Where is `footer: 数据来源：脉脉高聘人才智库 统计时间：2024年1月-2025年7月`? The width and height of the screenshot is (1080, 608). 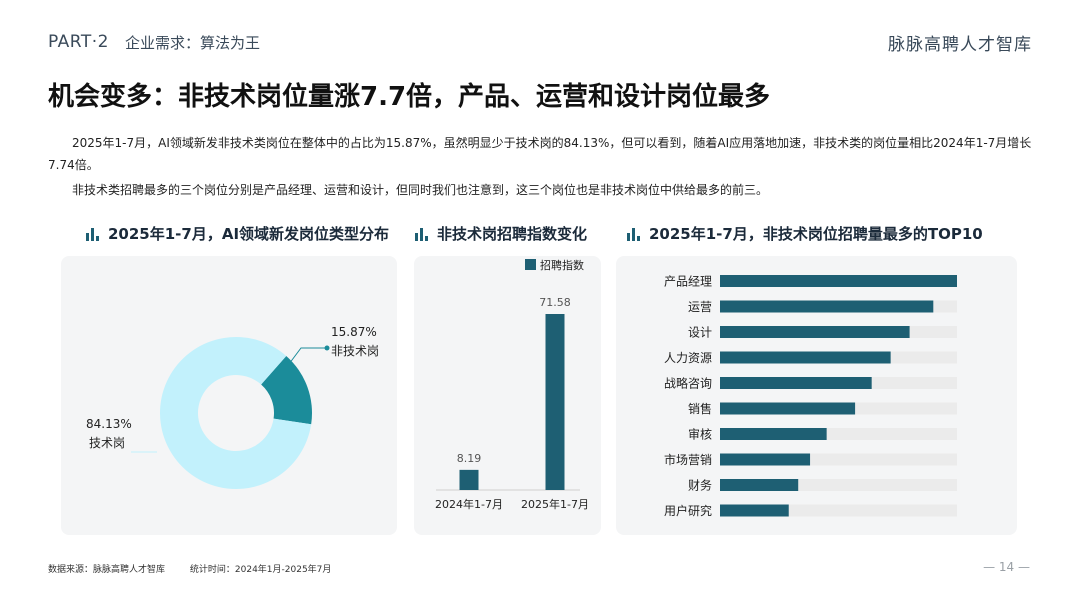 footer: 数据来源：脉脉高聘人才智库 统计时间：2024年1月-2025年7月 is located at coordinates (200, 568).